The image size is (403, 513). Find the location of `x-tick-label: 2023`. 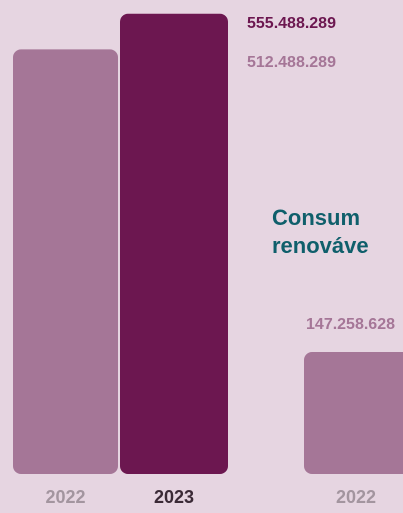

x-tick-label: 2023 is located at coordinates (174, 497).